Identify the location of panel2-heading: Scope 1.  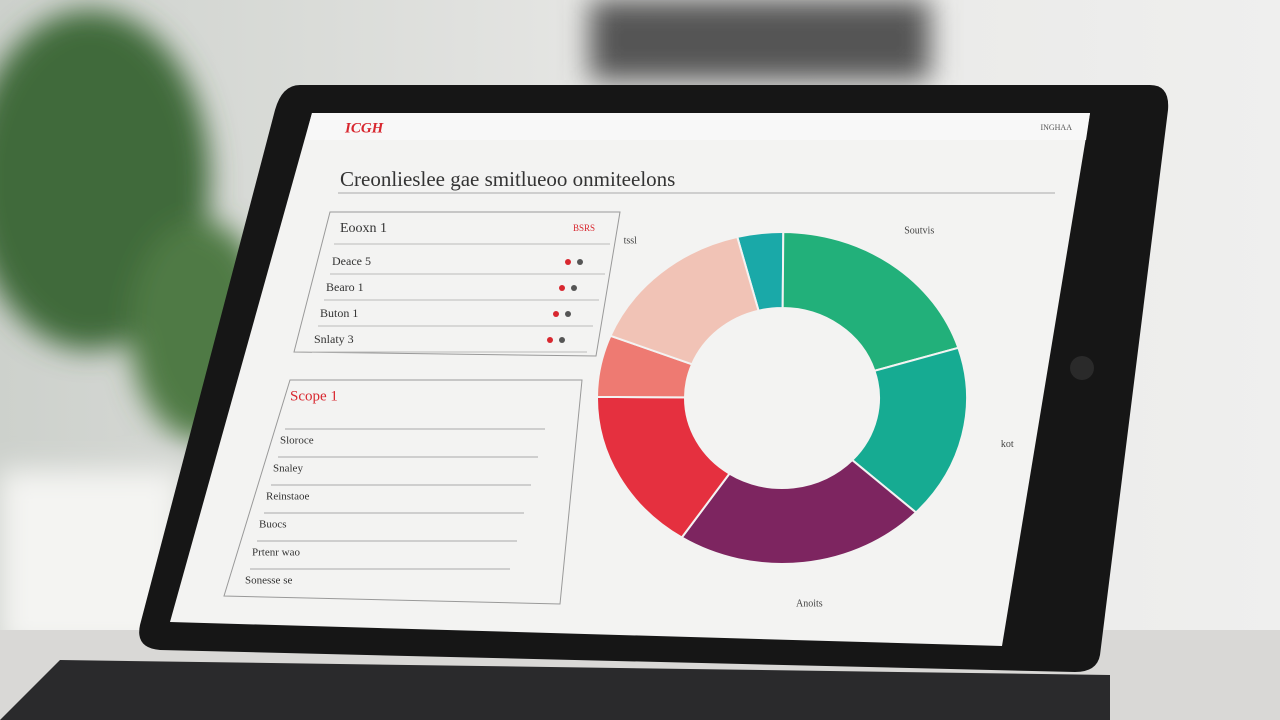
(314, 396).